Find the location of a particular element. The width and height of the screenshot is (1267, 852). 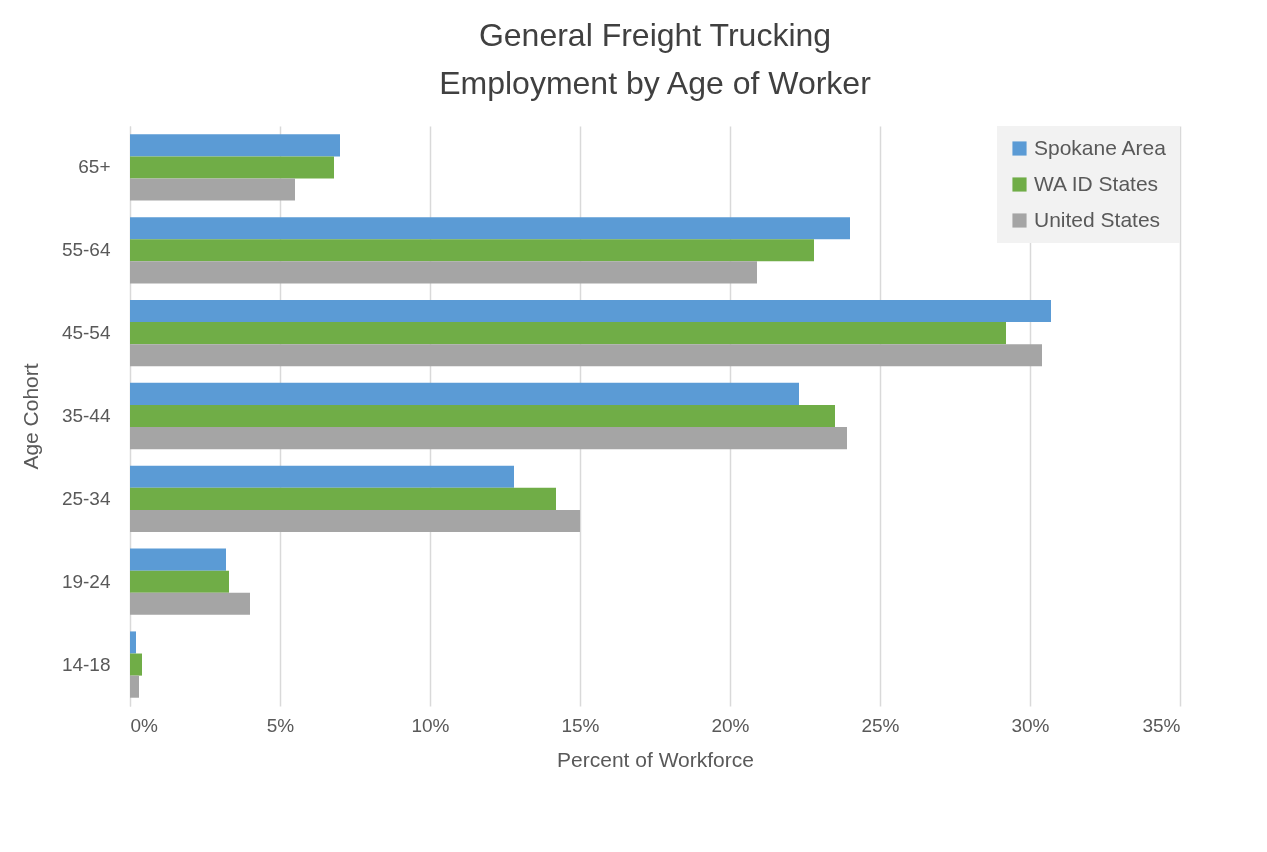

x-axis-title: Percent of Workforce is located at coordinates (655, 759).